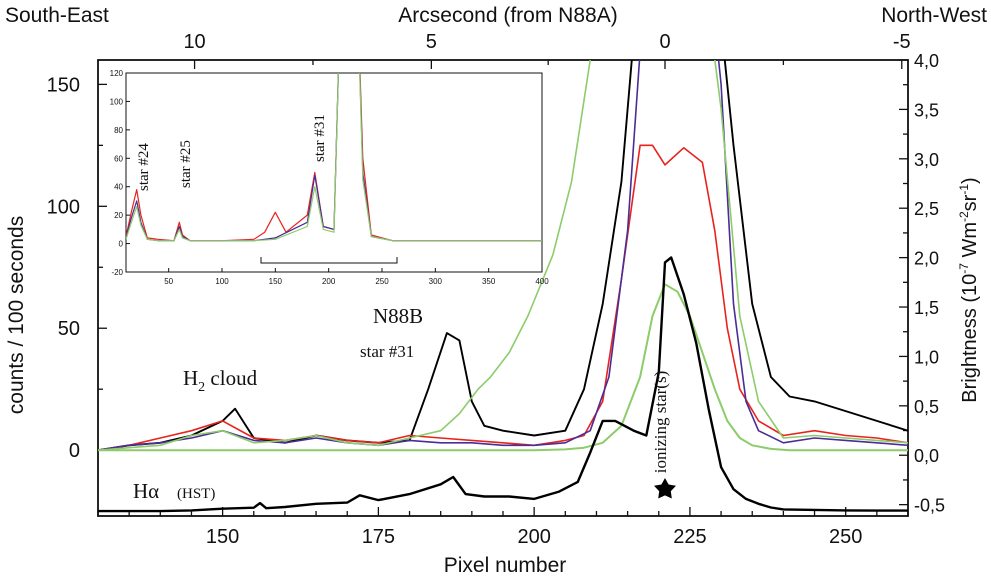  I want to click on left-y-axis-ticks: 0 50 100 150, so click(77, 293).